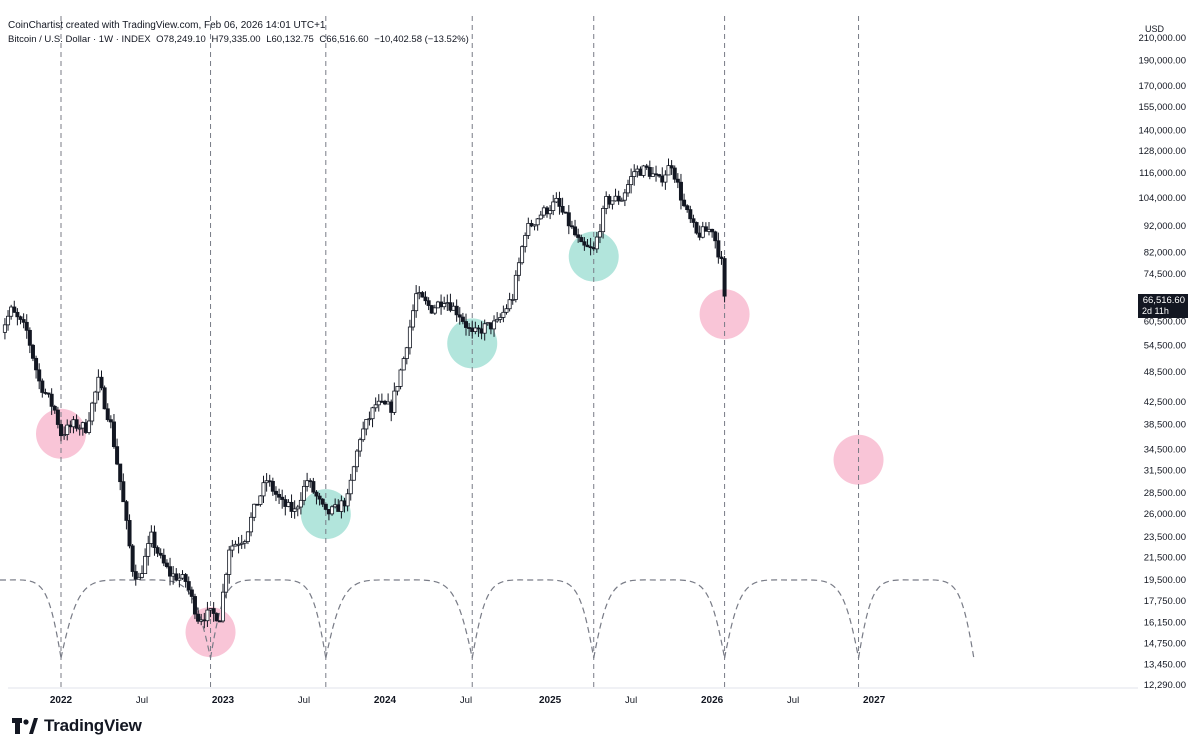 This screenshot has width=1200, height=748. Describe the element at coordinates (1165, 274) in the screenshot. I see `price-tick-label: 74,500.00` at that location.